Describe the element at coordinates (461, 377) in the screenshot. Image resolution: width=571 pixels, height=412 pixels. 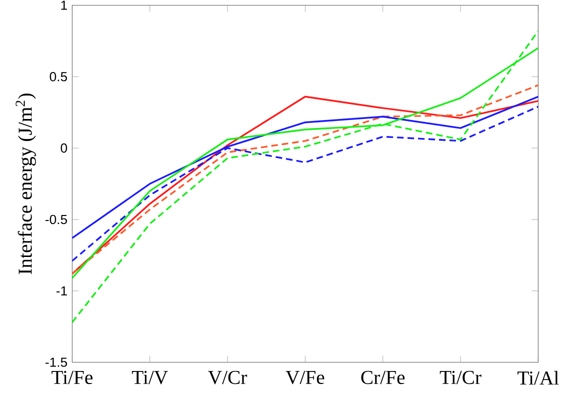
I see `x-tick-label: Ti/Cr` at that location.